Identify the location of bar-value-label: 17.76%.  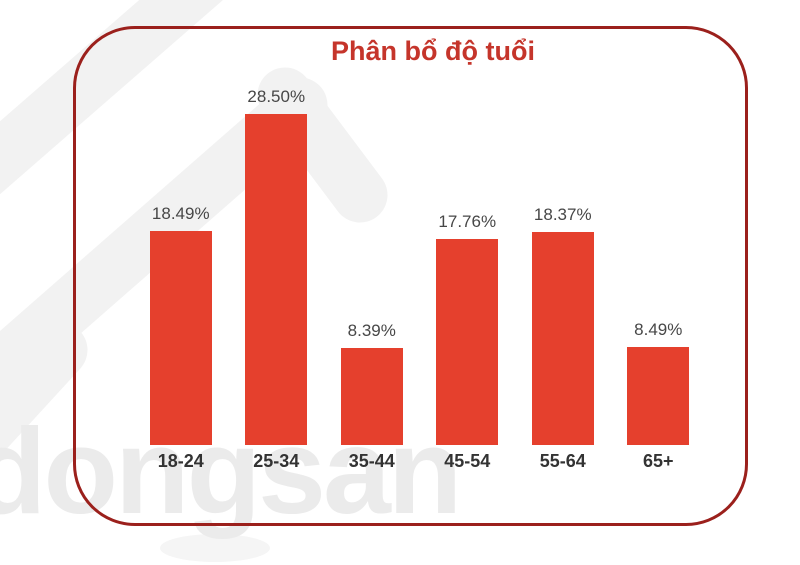
(467, 221).